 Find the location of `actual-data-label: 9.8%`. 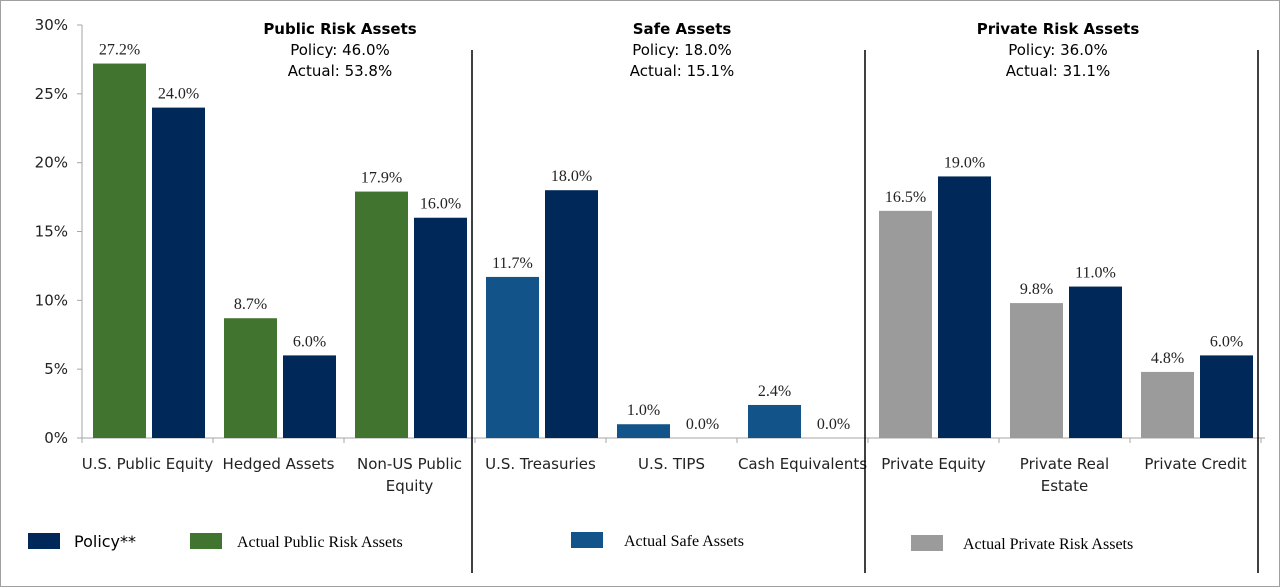

actual-data-label: 9.8% is located at coordinates (1036, 289).